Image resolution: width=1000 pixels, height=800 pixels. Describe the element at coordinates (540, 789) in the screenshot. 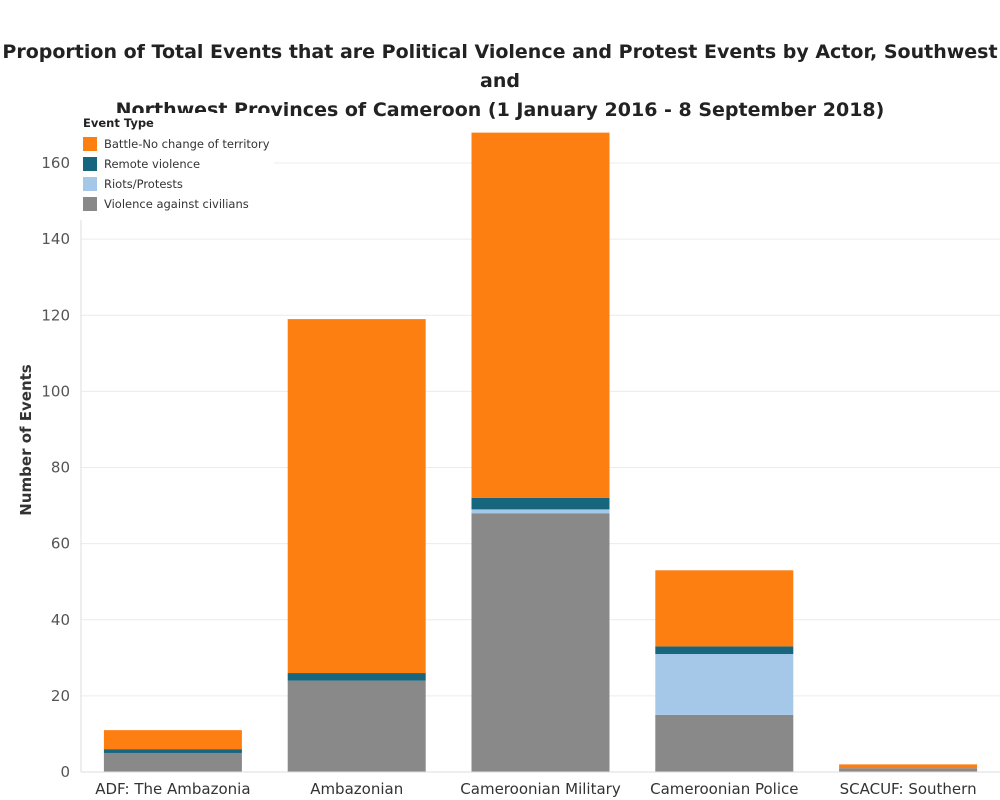

I see `x-tick-label: Cameroonian Military` at that location.